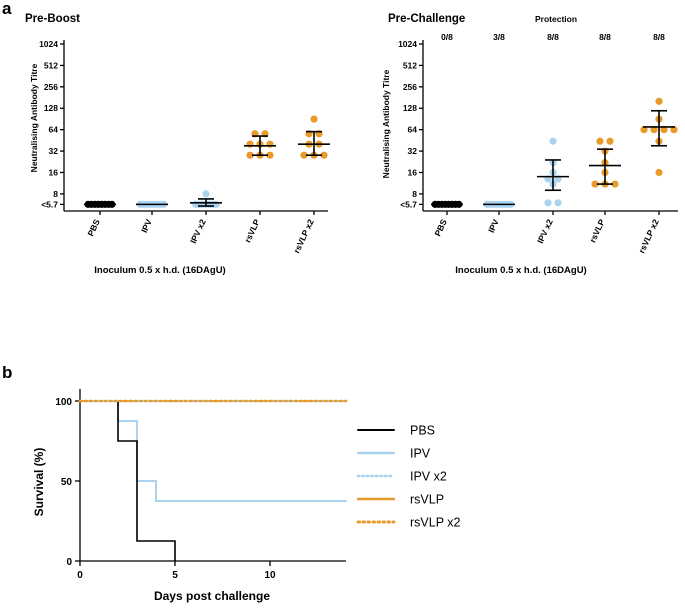 The height and width of the screenshot is (608, 685). Describe the element at coordinates (447, 37) in the screenshot. I see `protection-value: 0/8` at that location.